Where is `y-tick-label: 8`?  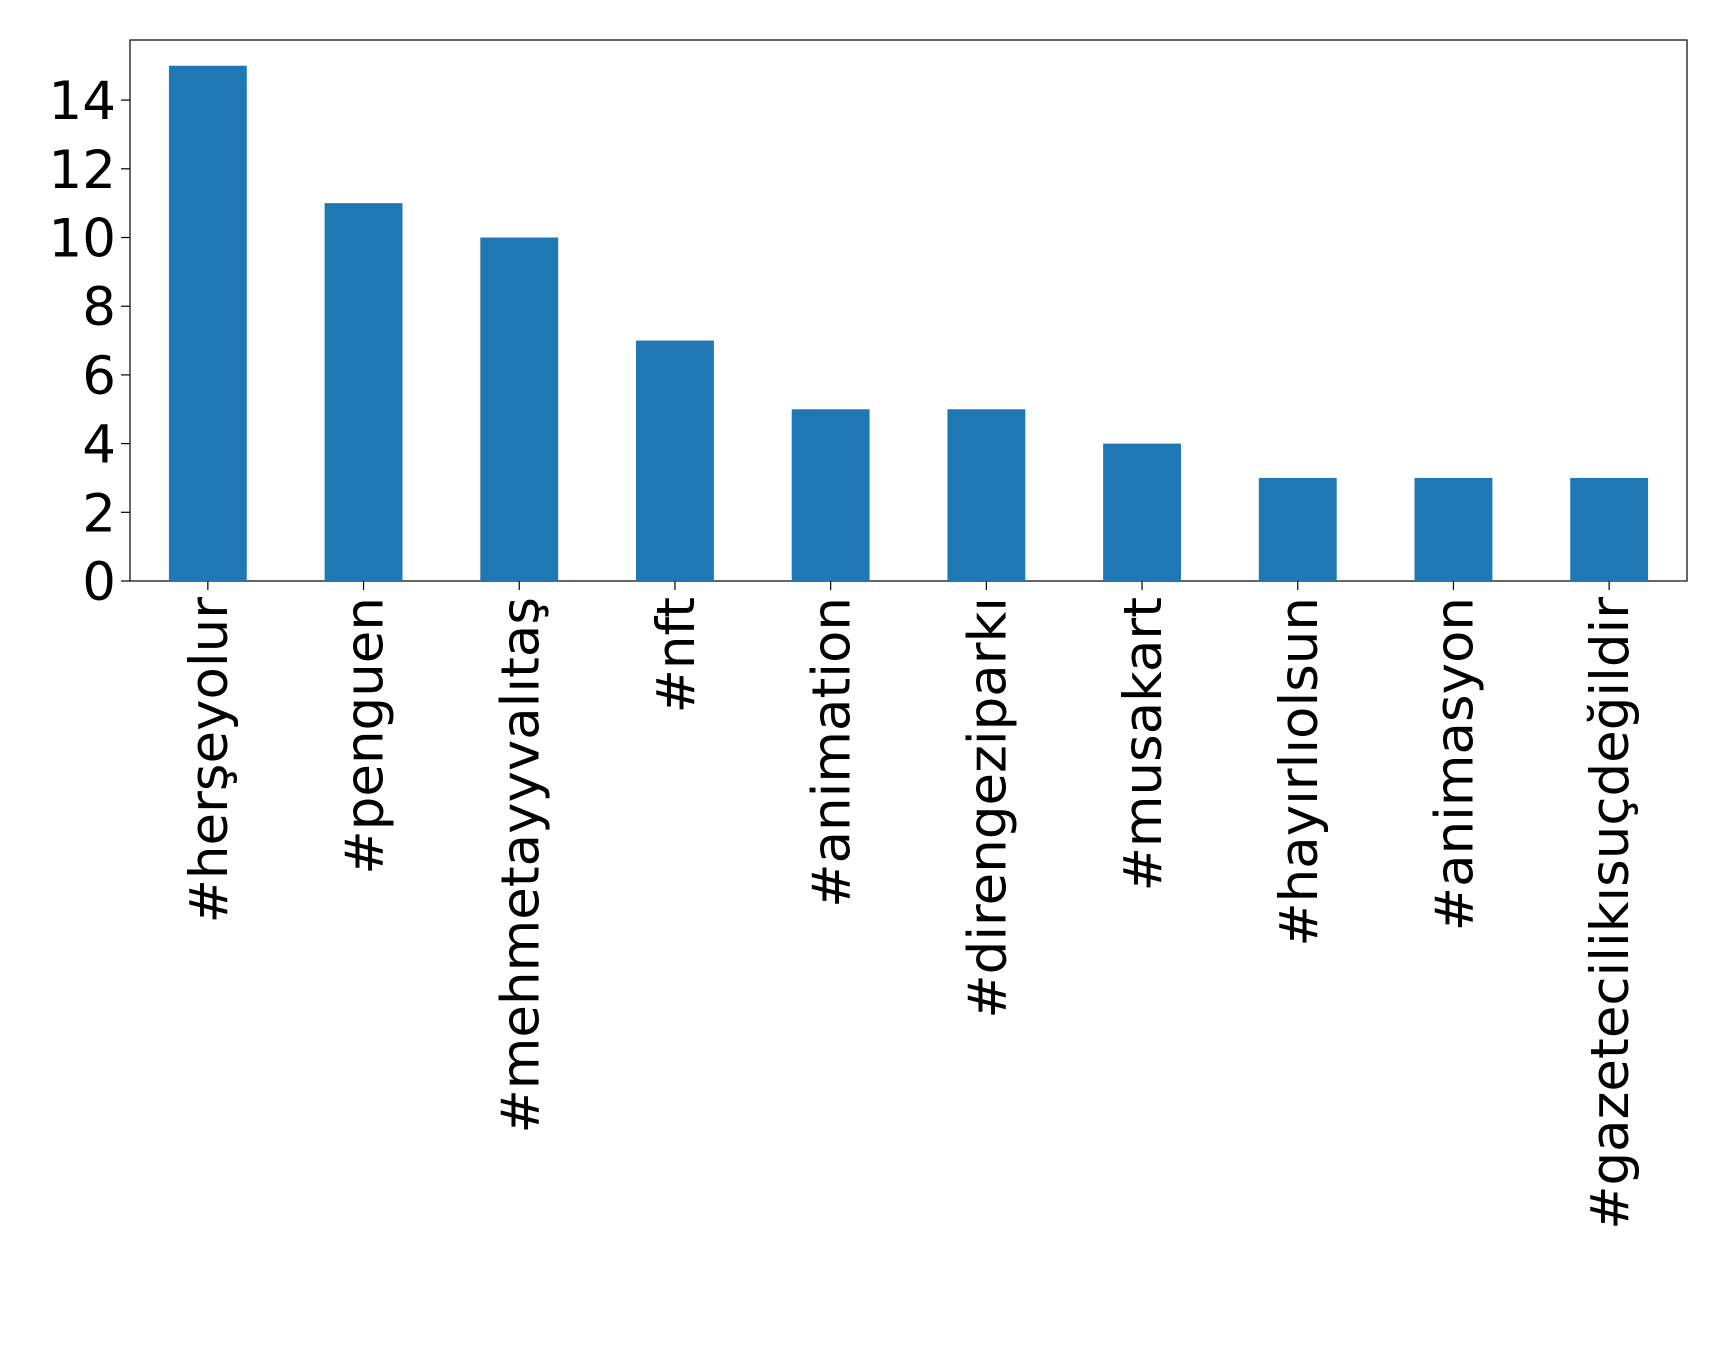 y-tick-label: 8 is located at coordinates (99, 307).